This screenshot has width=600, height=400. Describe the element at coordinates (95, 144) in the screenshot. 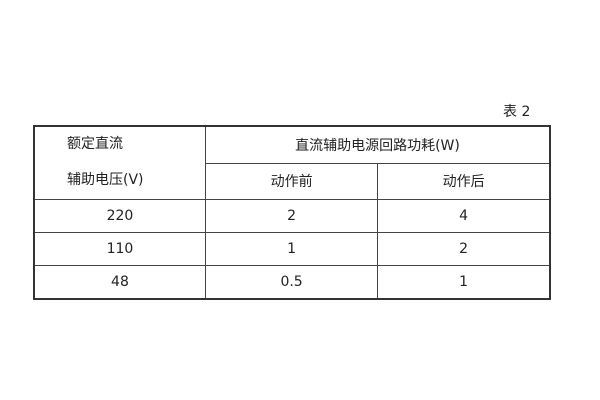

I see `header-voltage-line1: 额定直流` at that location.